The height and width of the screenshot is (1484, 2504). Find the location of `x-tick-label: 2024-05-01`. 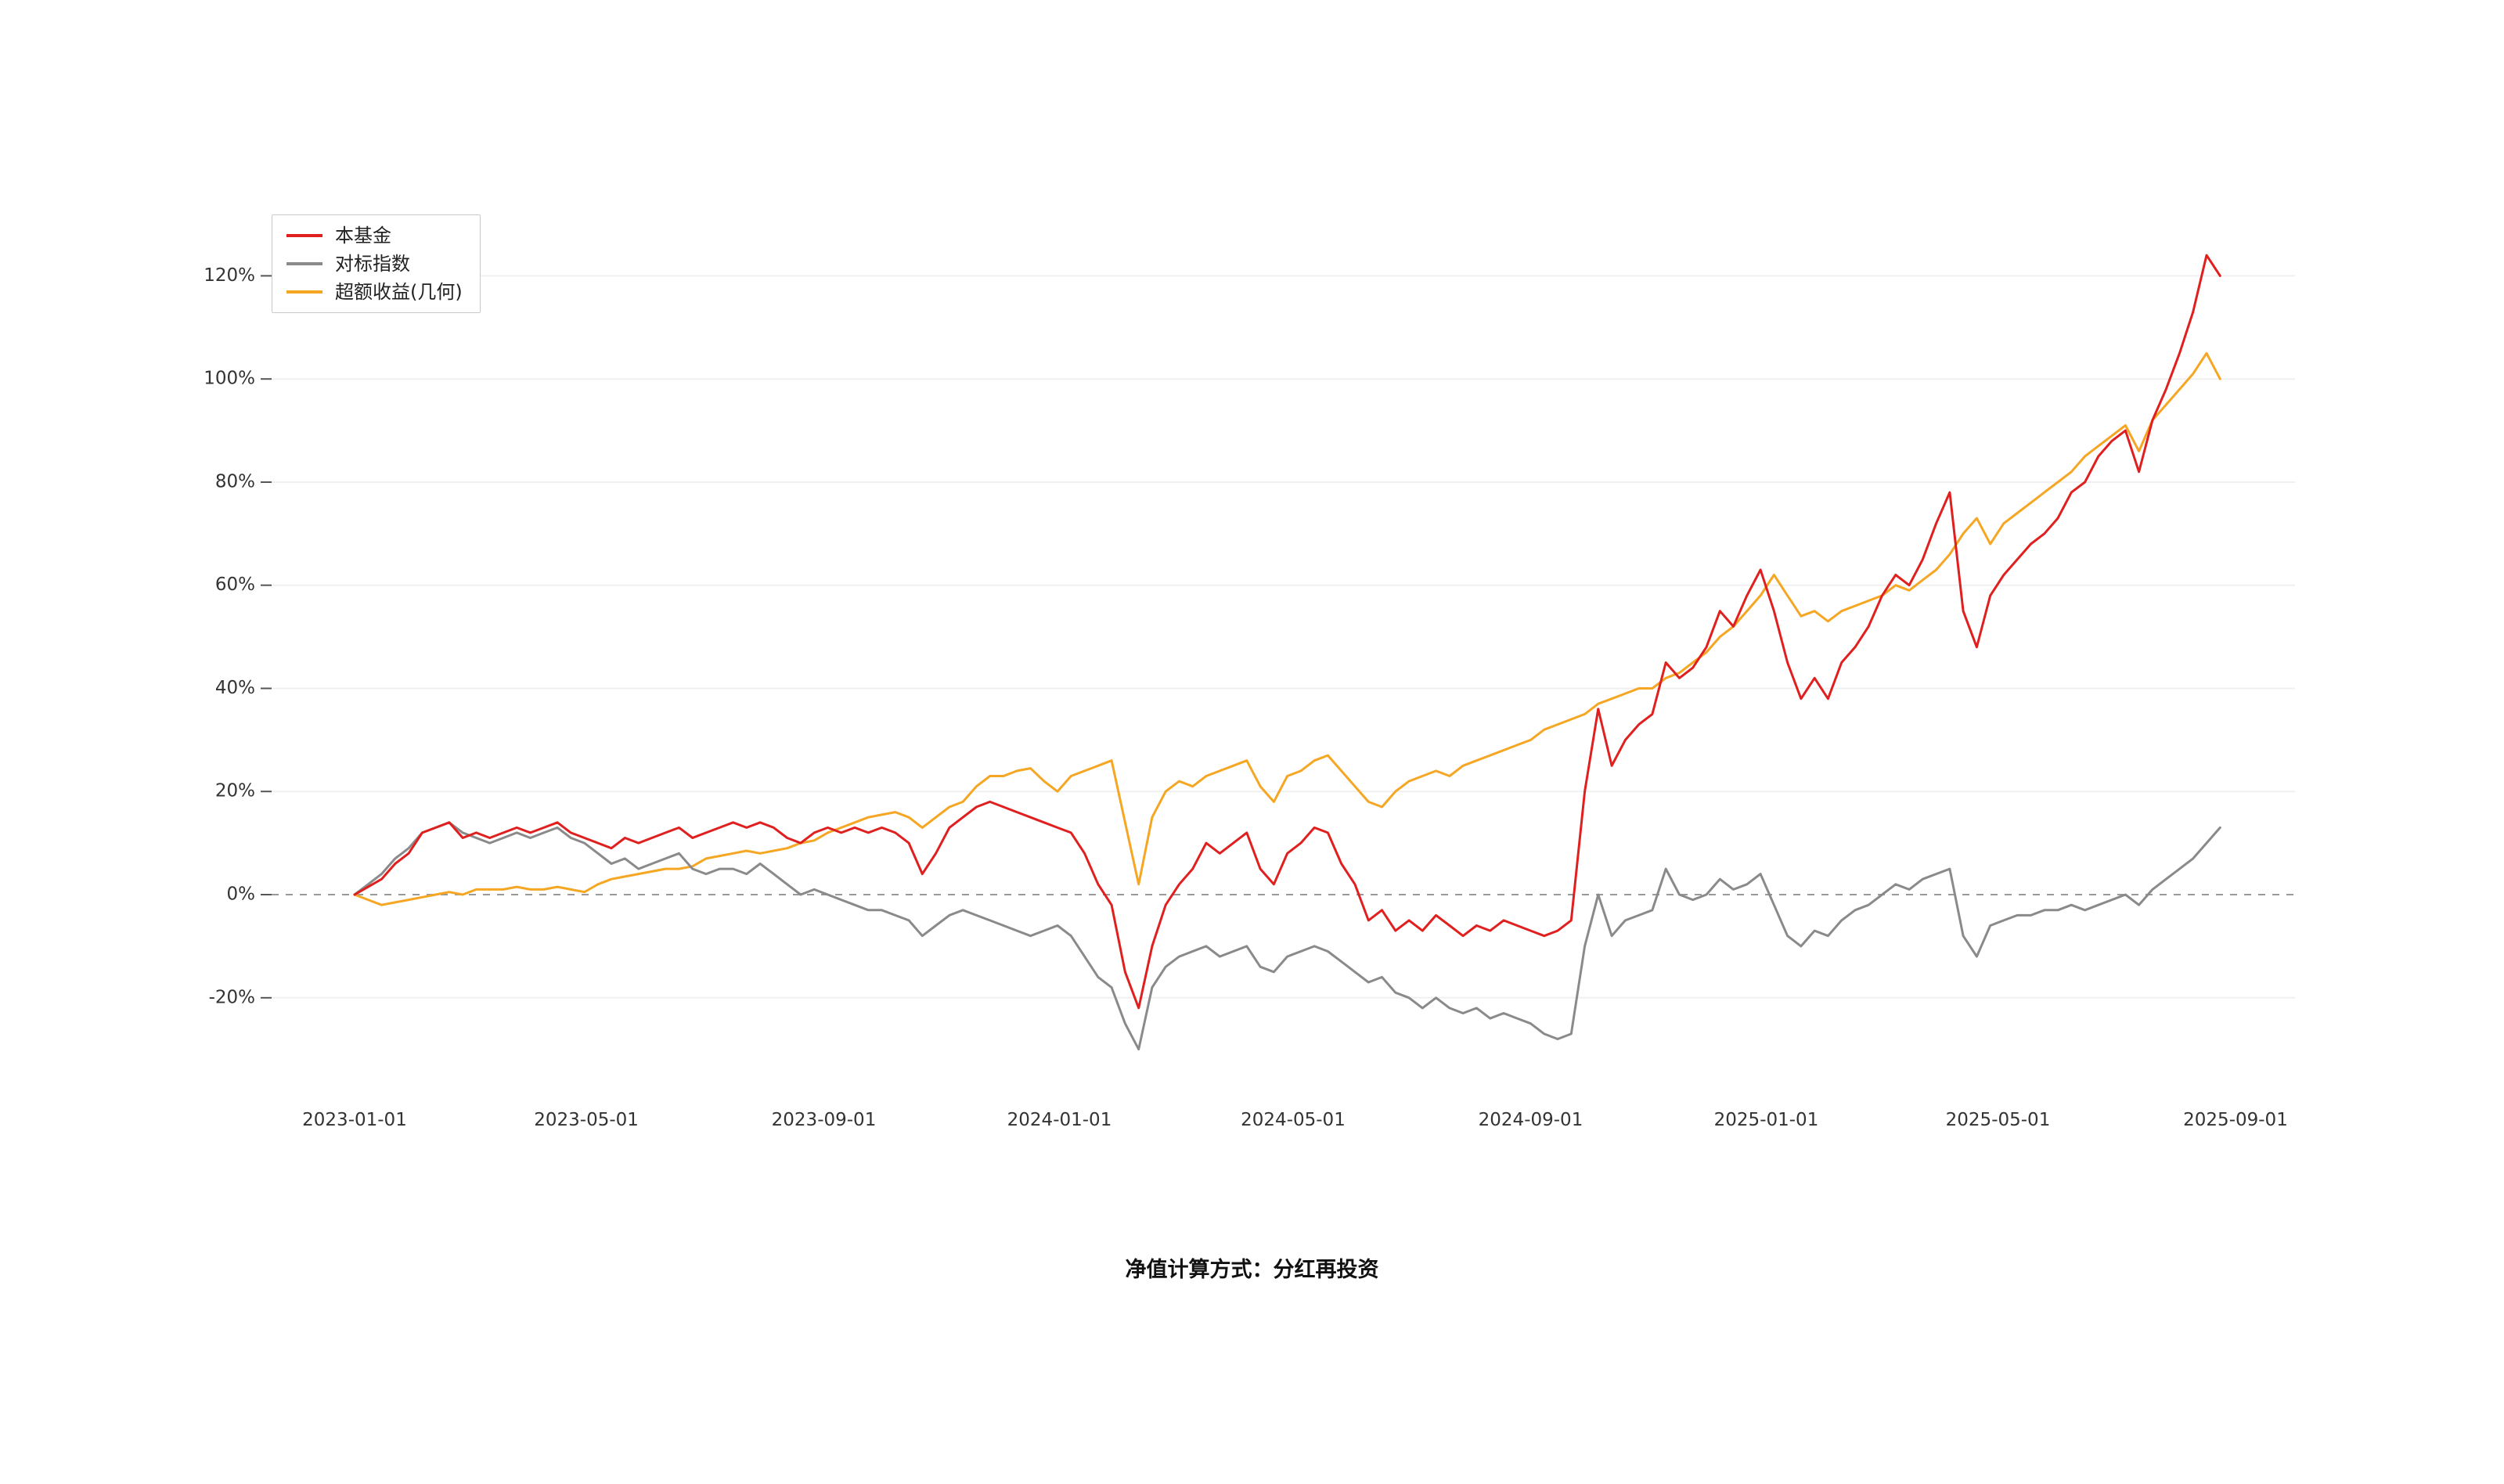

x-tick-label: 2024-05-01 is located at coordinates (1293, 1120).